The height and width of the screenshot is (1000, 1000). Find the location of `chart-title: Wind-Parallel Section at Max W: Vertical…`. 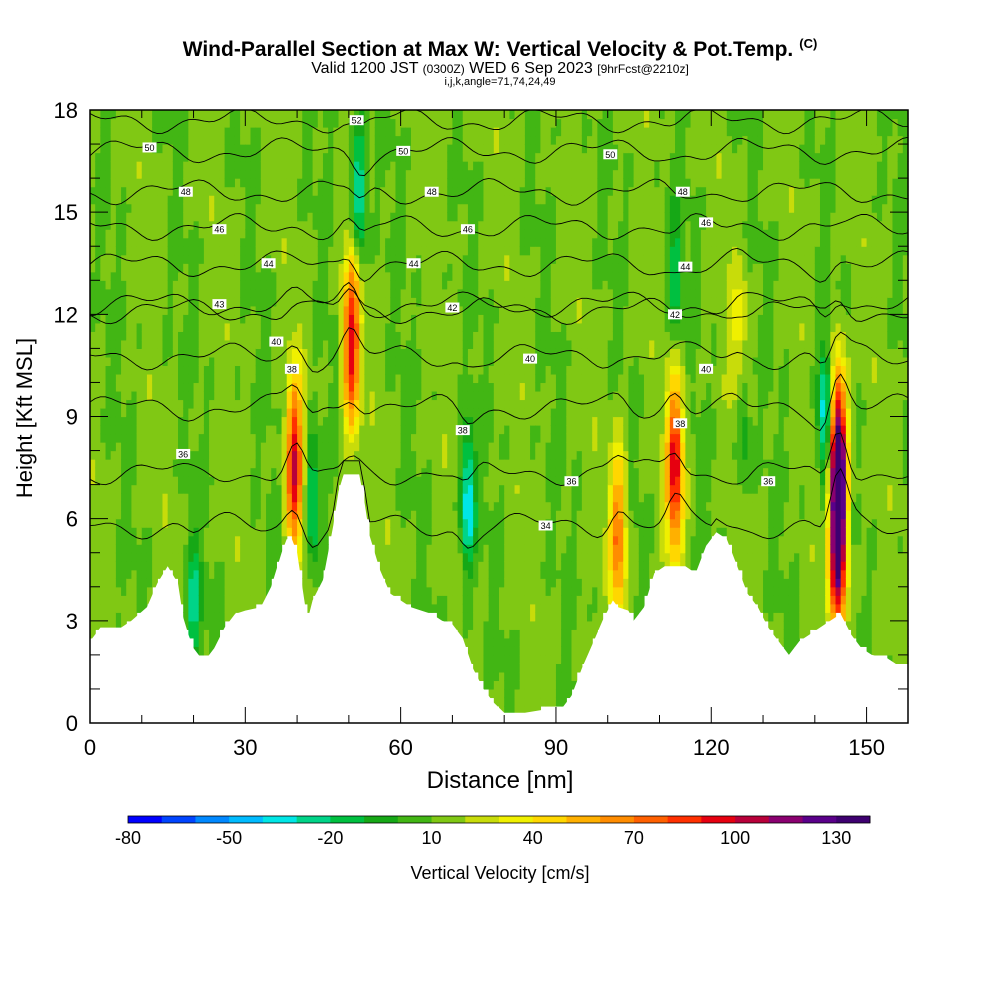

chart-title: Wind-Parallel Section at Max W: Vertical… is located at coordinates (500, 48).